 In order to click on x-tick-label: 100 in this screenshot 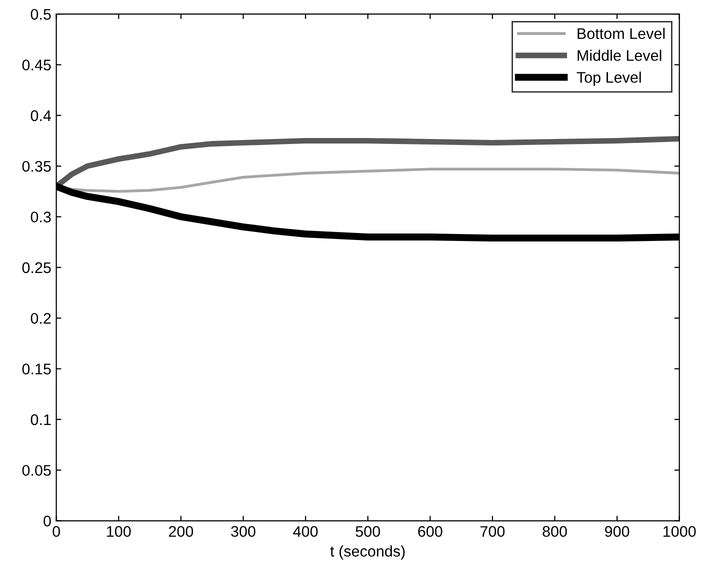, I will do `click(119, 531)`.